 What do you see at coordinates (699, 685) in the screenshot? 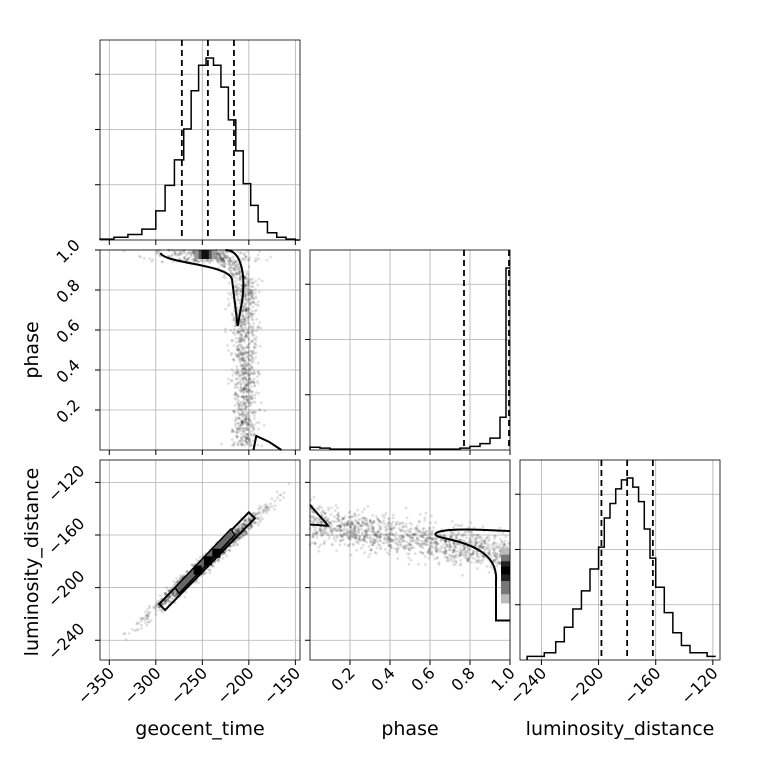
I see `lumdist-xtick-label-3: −120` at bounding box center [699, 685].